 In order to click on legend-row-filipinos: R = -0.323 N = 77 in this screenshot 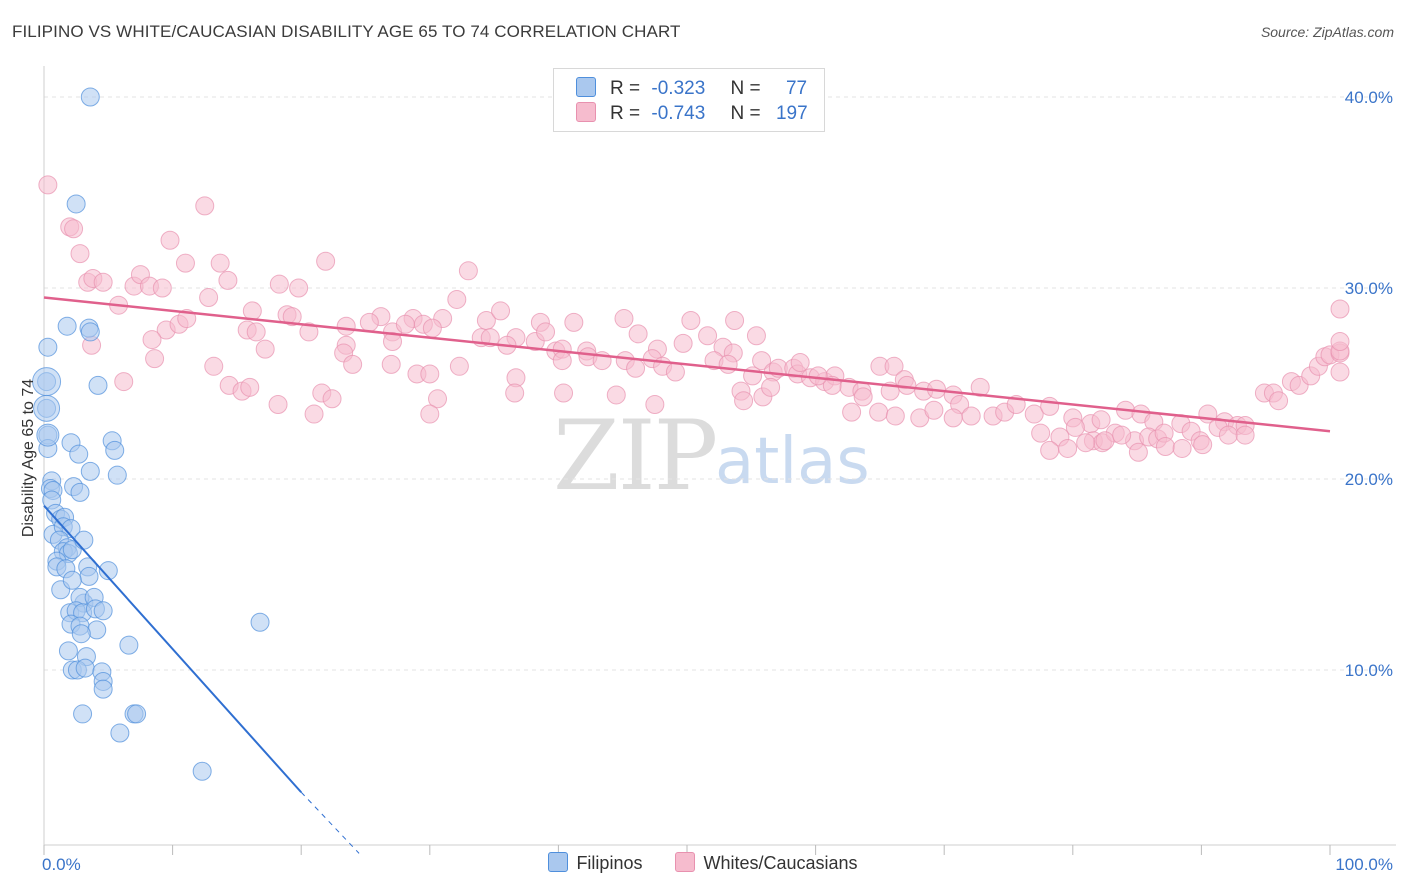, I will do `click(691, 89)`.